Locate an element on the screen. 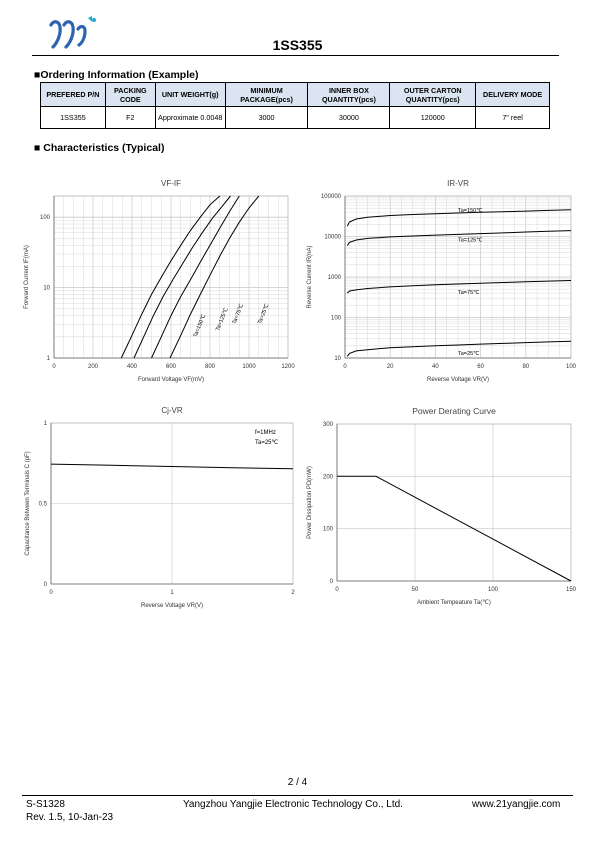  vf-if-x-tick-label: 200 is located at coordinates (93, 367).